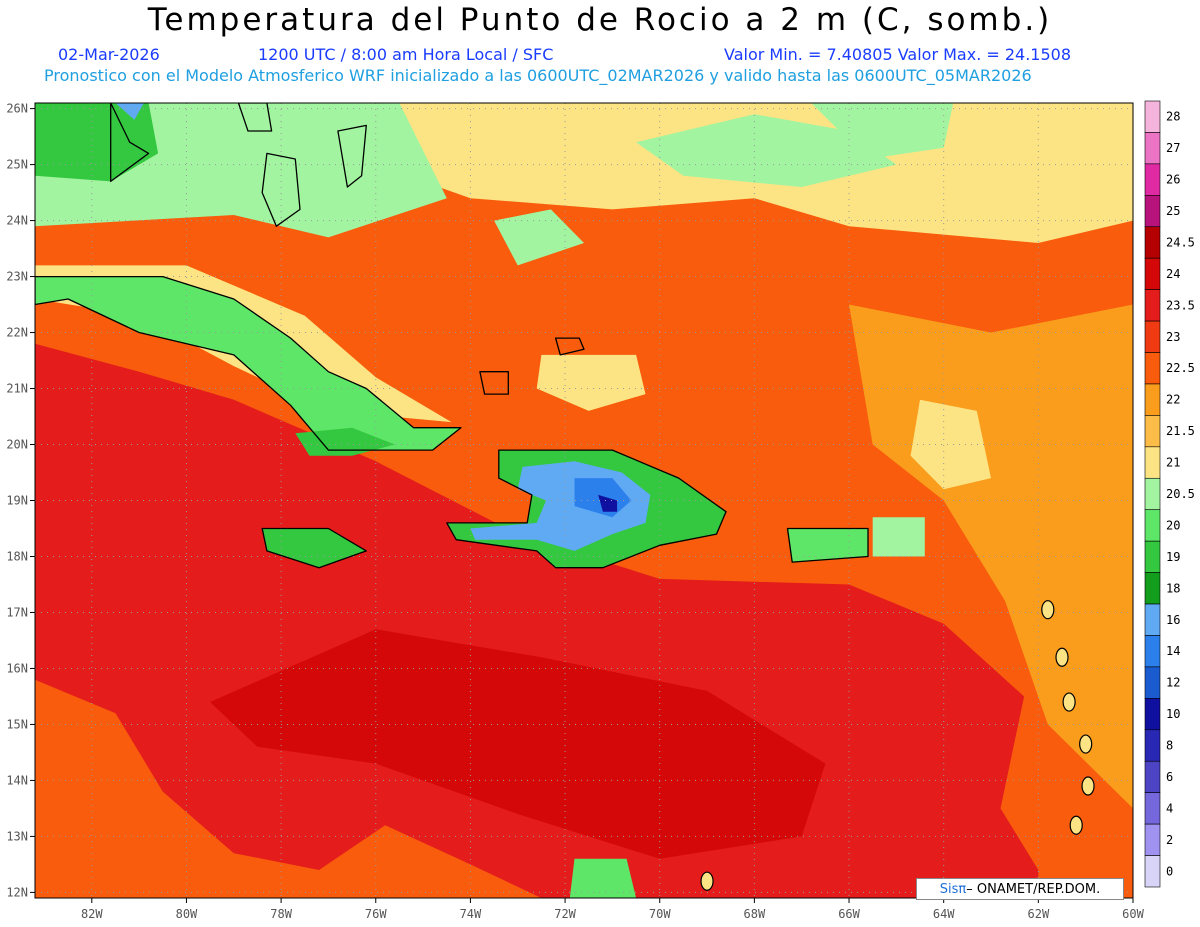 The image size is (1200, 927). I want to click on legend-label: 4, so click(1169, 808).